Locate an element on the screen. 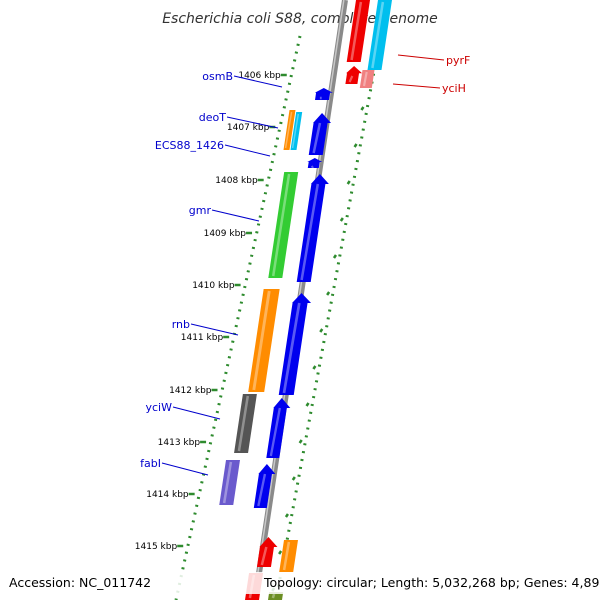  cog-pyrF-cyan-shine is located at coordinates (378, 35).